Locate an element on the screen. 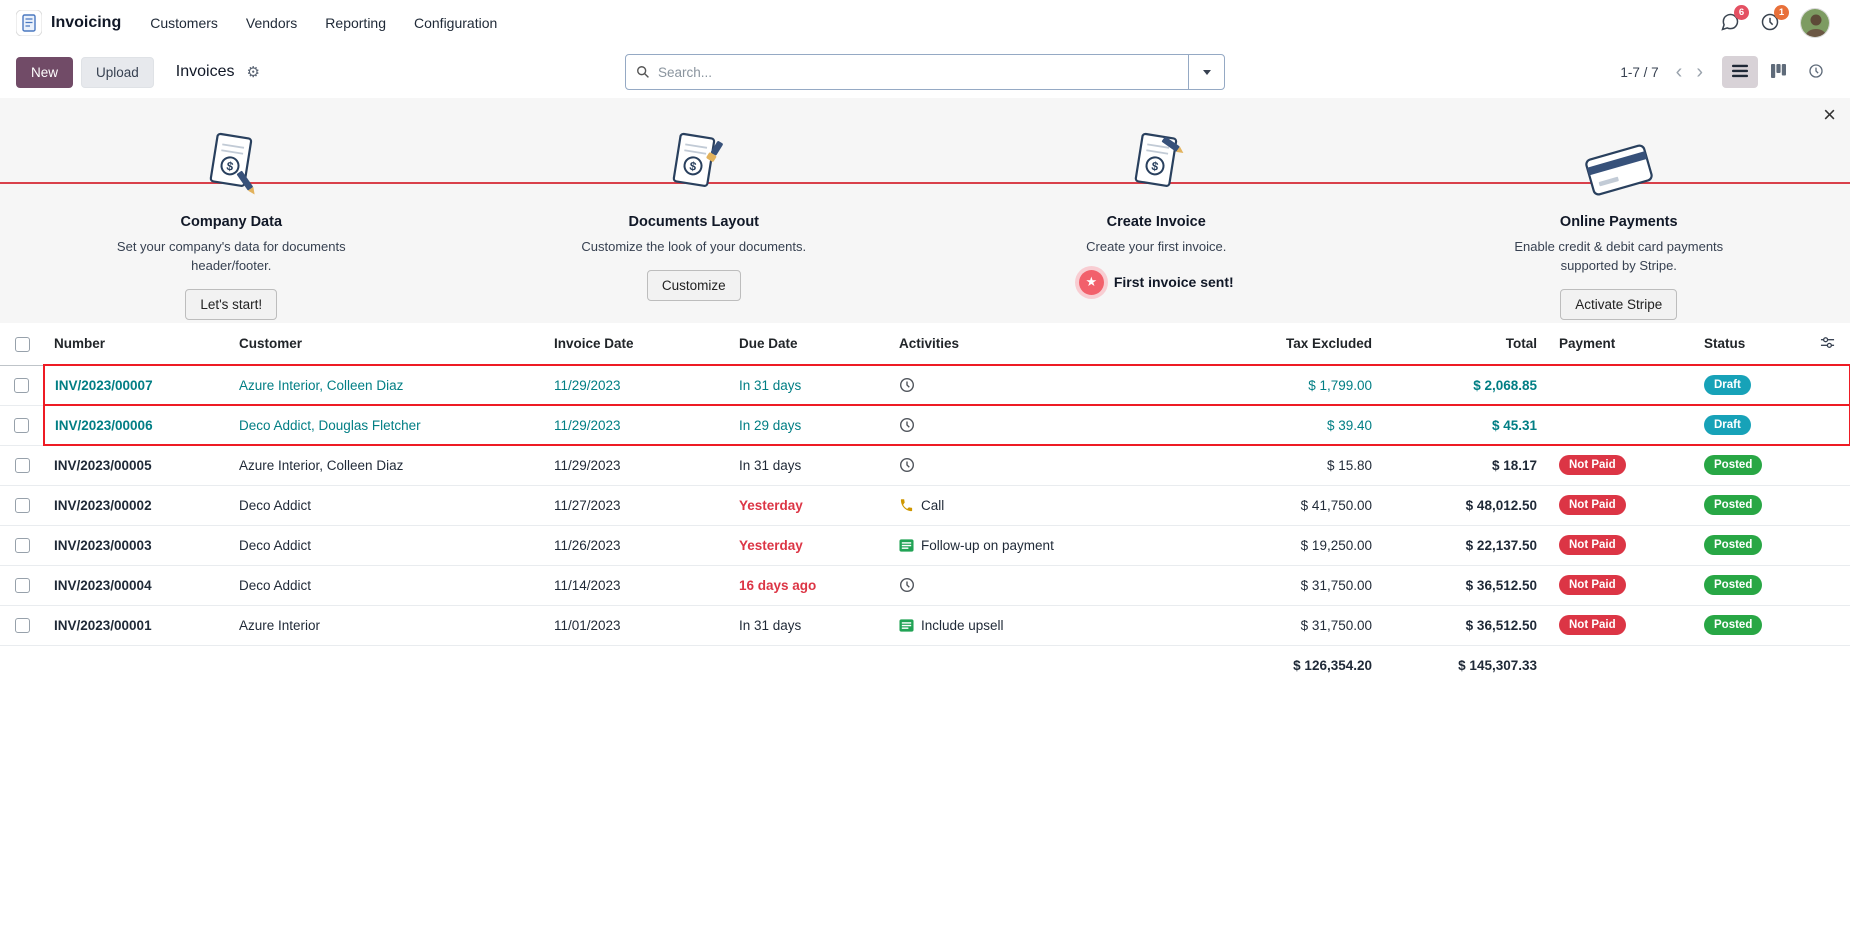 The image size is (1850, 947). column-header-payment: Payment is located at coordinates (1621, 344).